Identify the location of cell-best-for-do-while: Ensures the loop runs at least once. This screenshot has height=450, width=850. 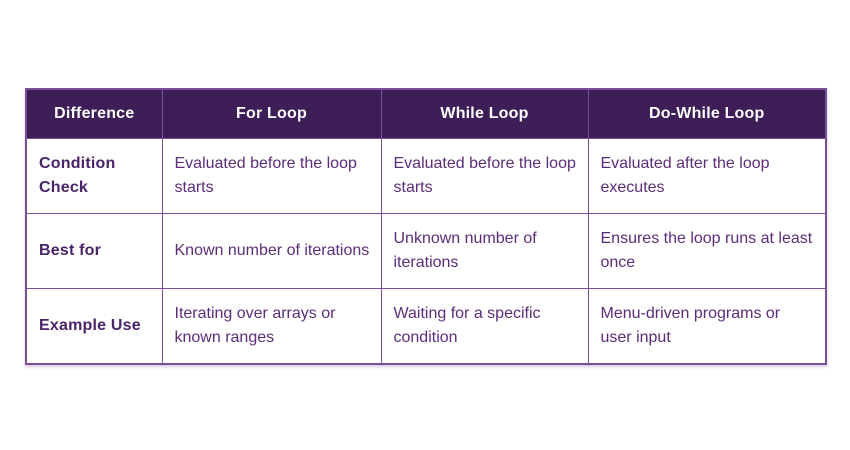
(707, 251).